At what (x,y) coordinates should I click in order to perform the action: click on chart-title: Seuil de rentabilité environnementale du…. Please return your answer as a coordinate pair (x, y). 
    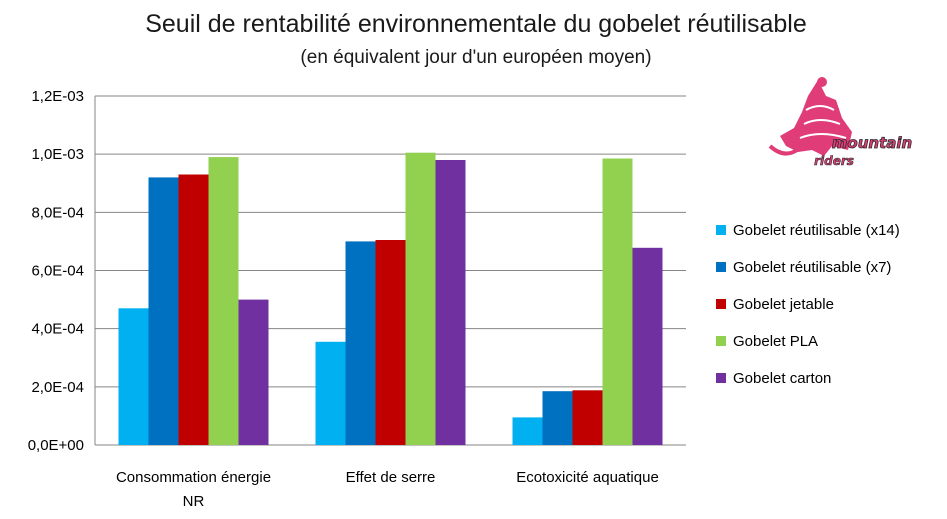
    Looking at the image, I should click on (476, 24).